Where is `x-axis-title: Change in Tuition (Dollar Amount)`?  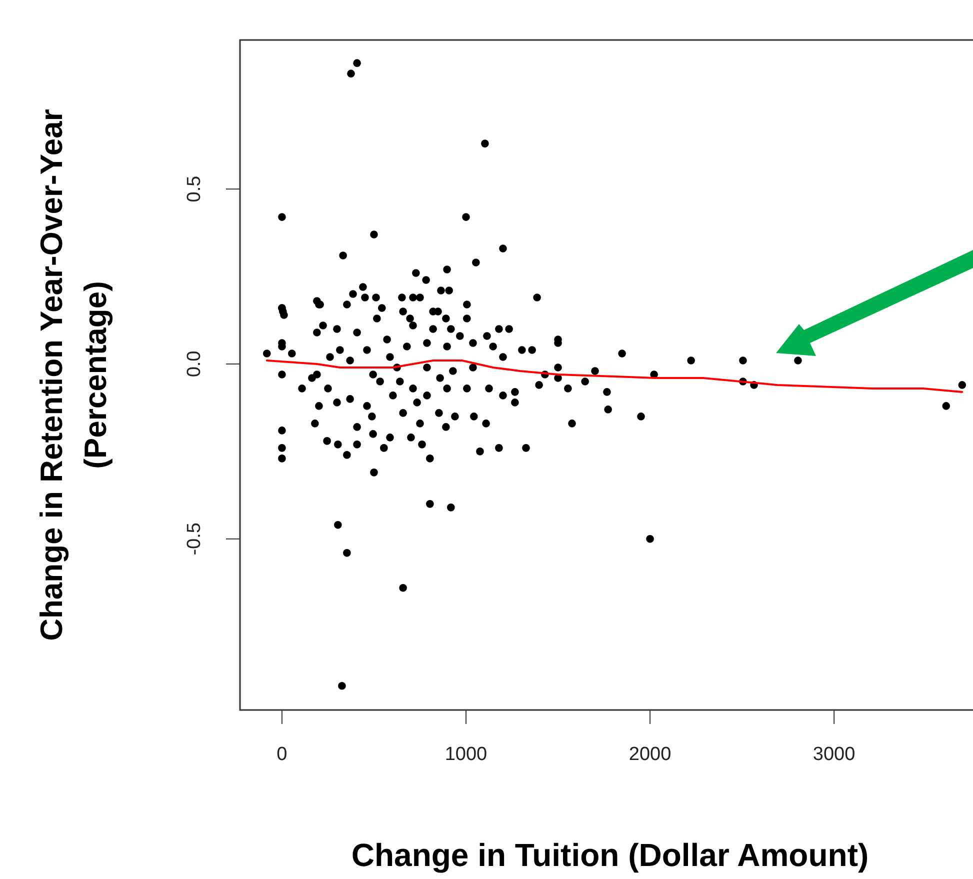 x-axis-title: Change in Tuition (Dollar Amount) is located at coordinates (610, 855).